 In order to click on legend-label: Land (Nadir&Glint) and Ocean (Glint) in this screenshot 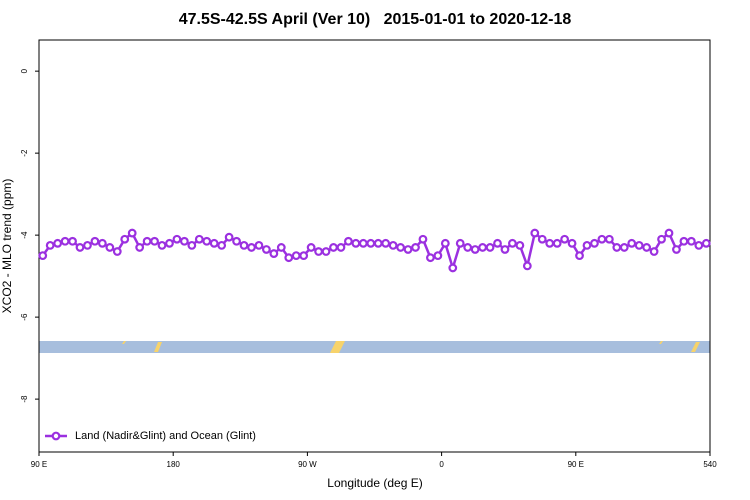, I will do `click(165, 436)`.